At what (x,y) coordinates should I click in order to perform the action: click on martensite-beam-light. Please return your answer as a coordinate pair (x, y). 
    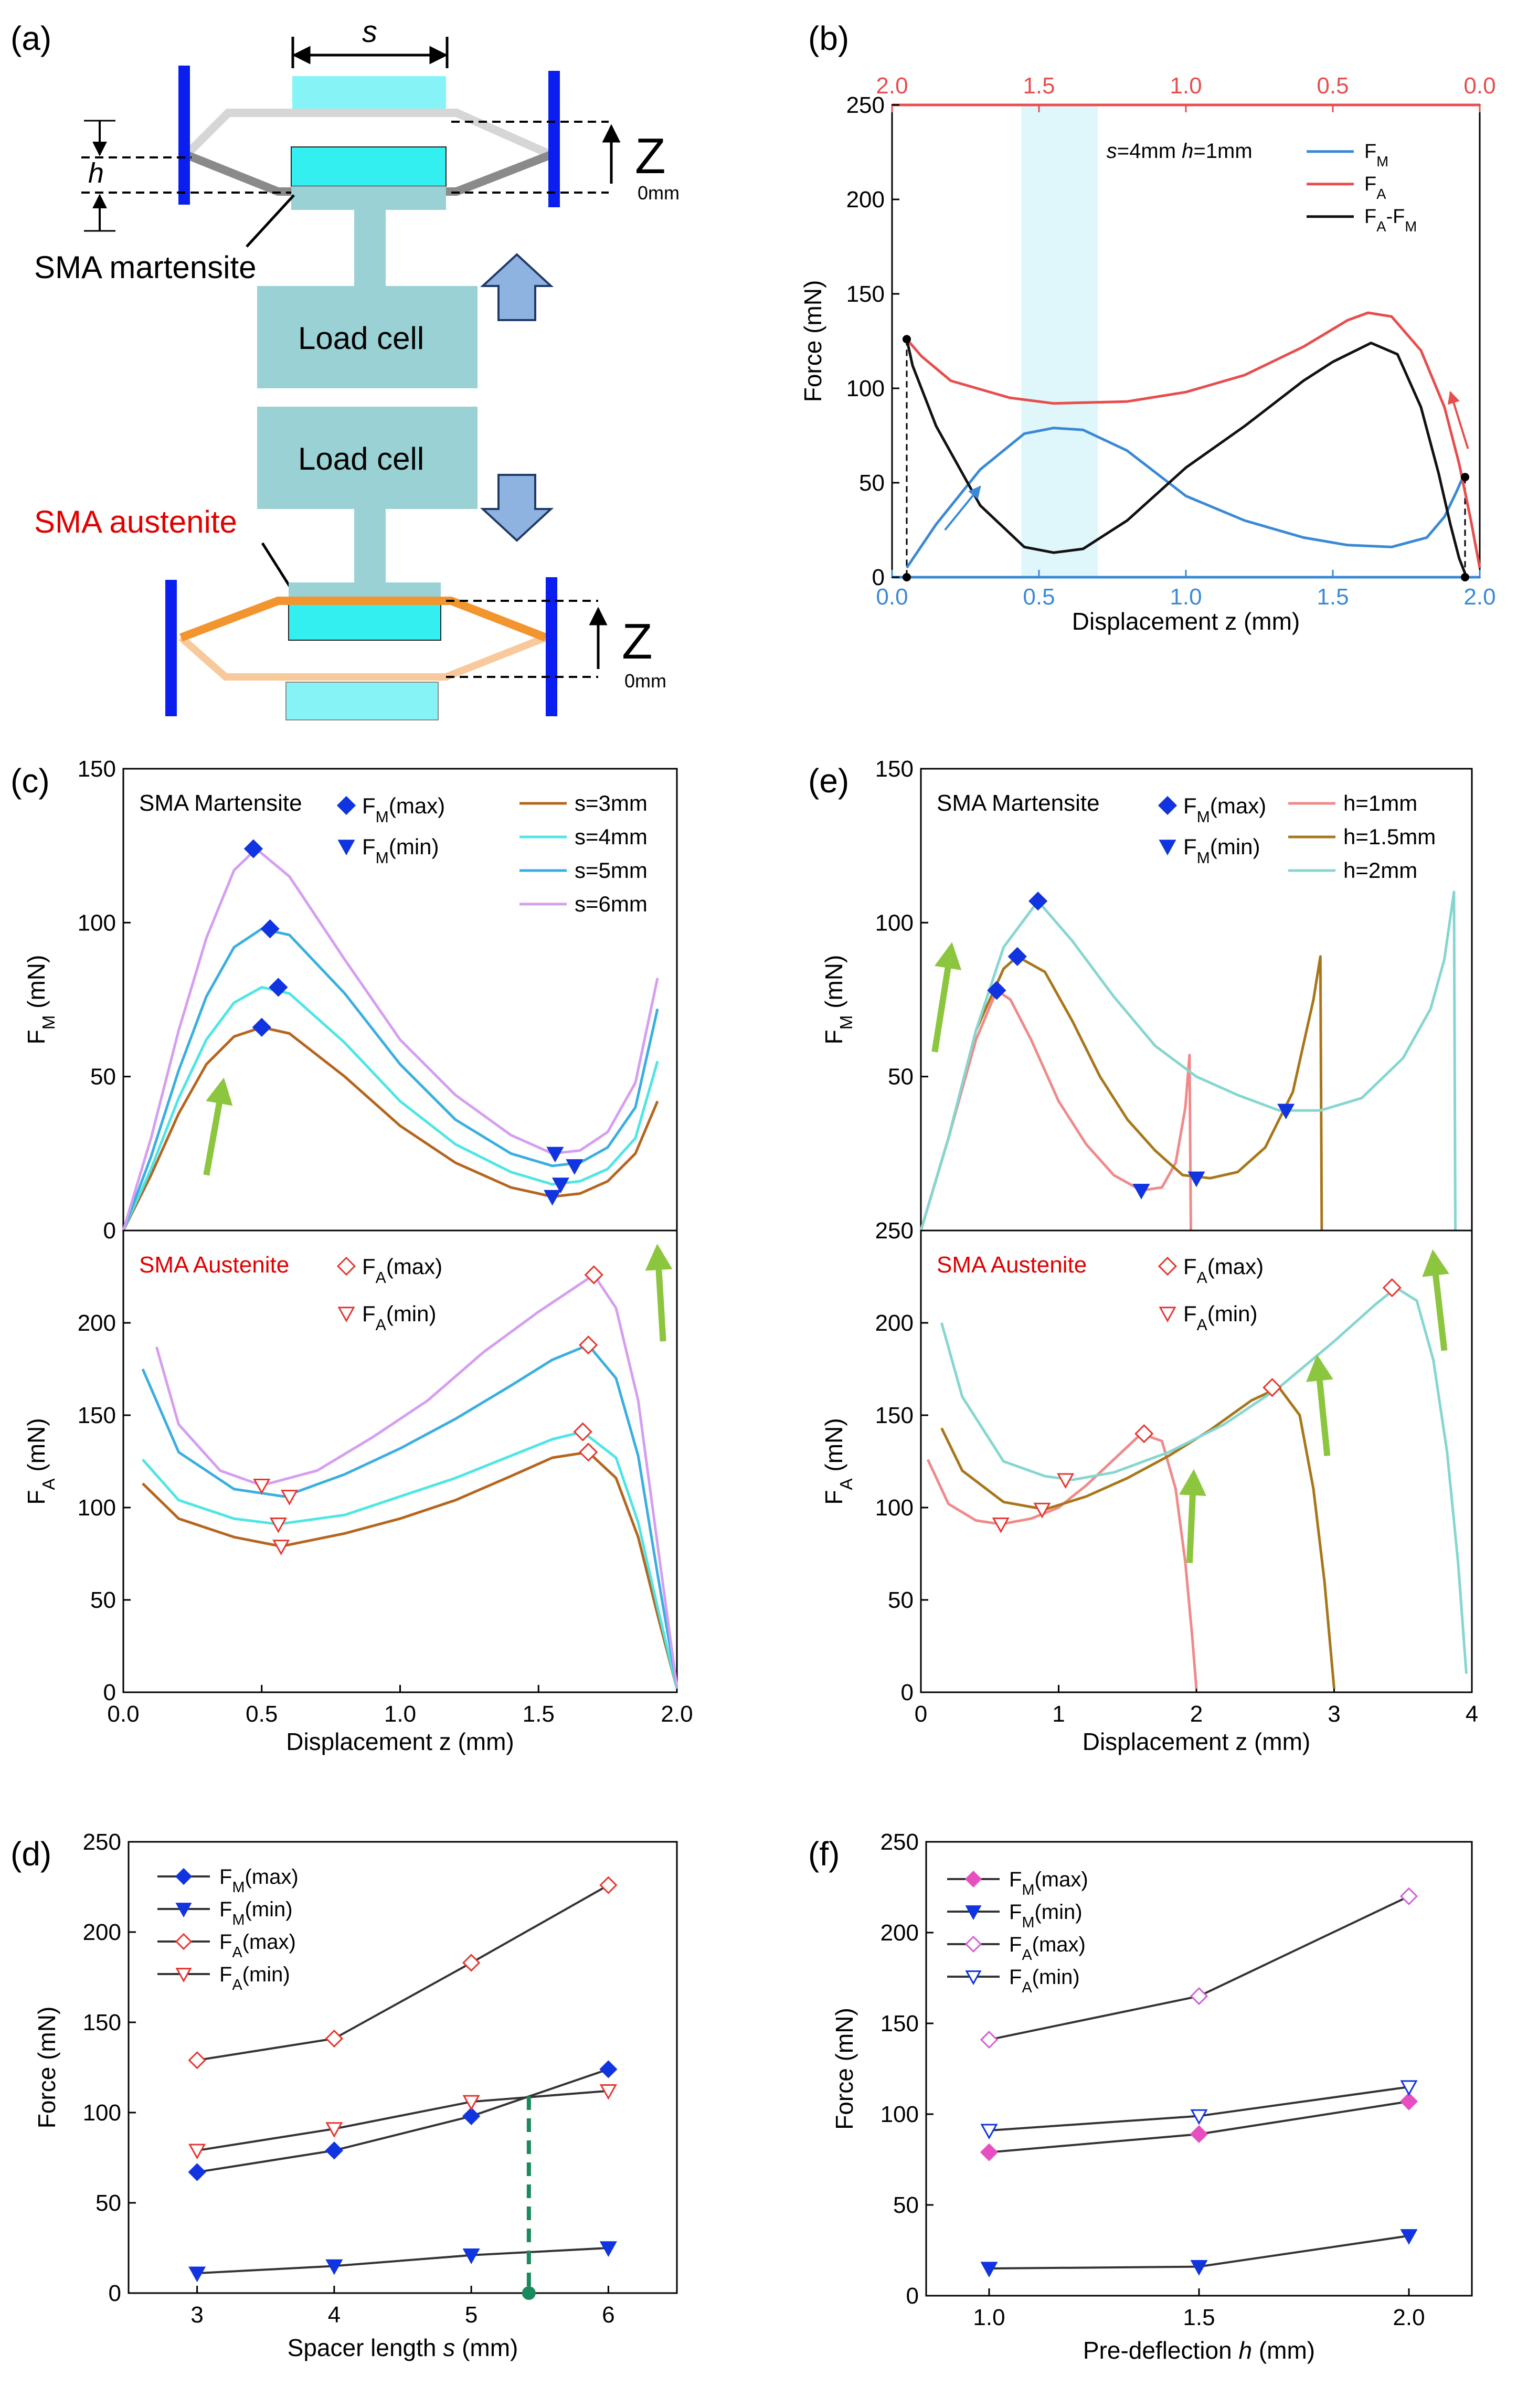
    Looking at the image, I should click on (368, 134).